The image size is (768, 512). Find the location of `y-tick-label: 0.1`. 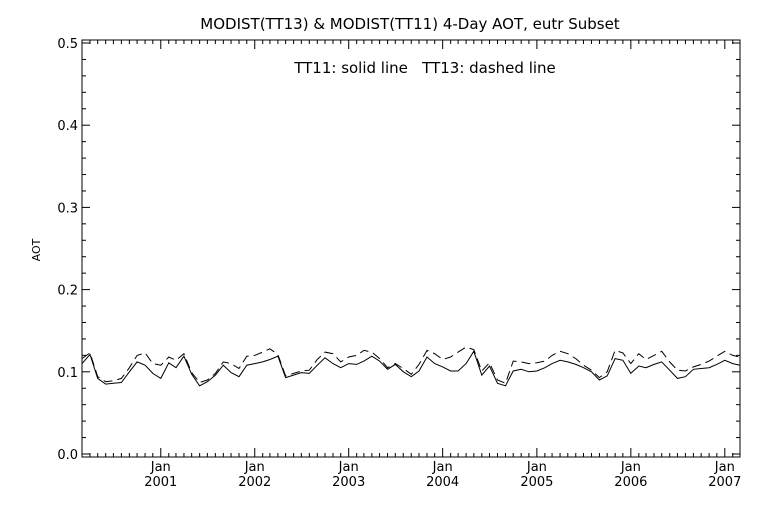

y-tick-label: 0.1 is located at coordinates (67, 373).